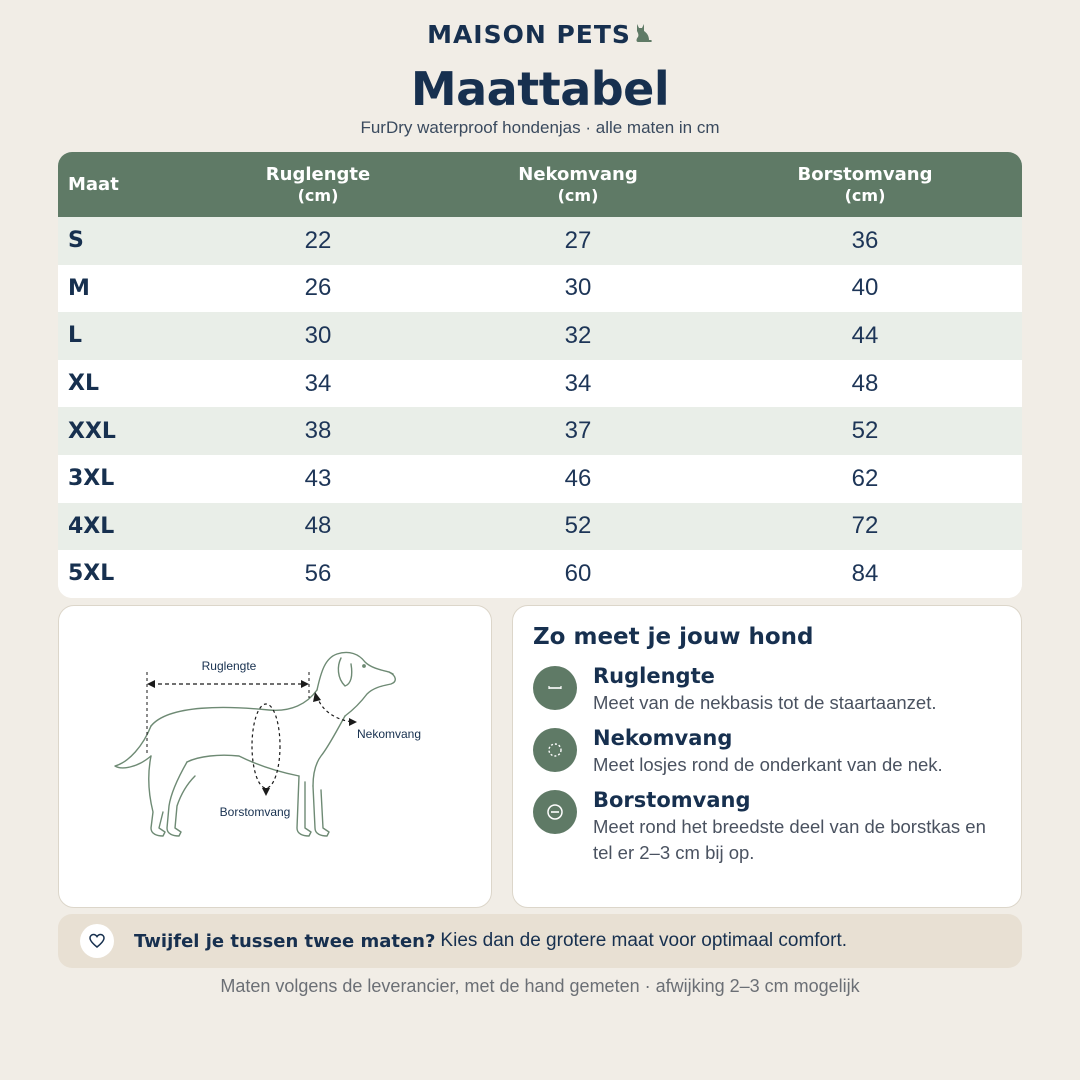  I want to click on header-nekomvang: Nekomvang (cm), so click(578, 184).